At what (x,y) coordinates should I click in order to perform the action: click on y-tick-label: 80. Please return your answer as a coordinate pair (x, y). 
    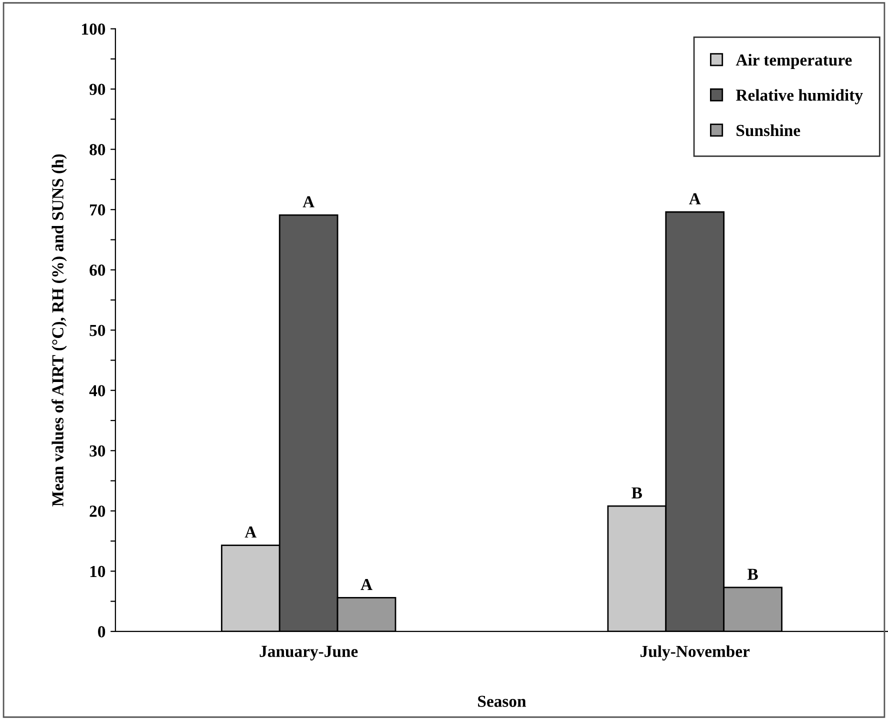
    Looking at the image, I should click on (98, 150).